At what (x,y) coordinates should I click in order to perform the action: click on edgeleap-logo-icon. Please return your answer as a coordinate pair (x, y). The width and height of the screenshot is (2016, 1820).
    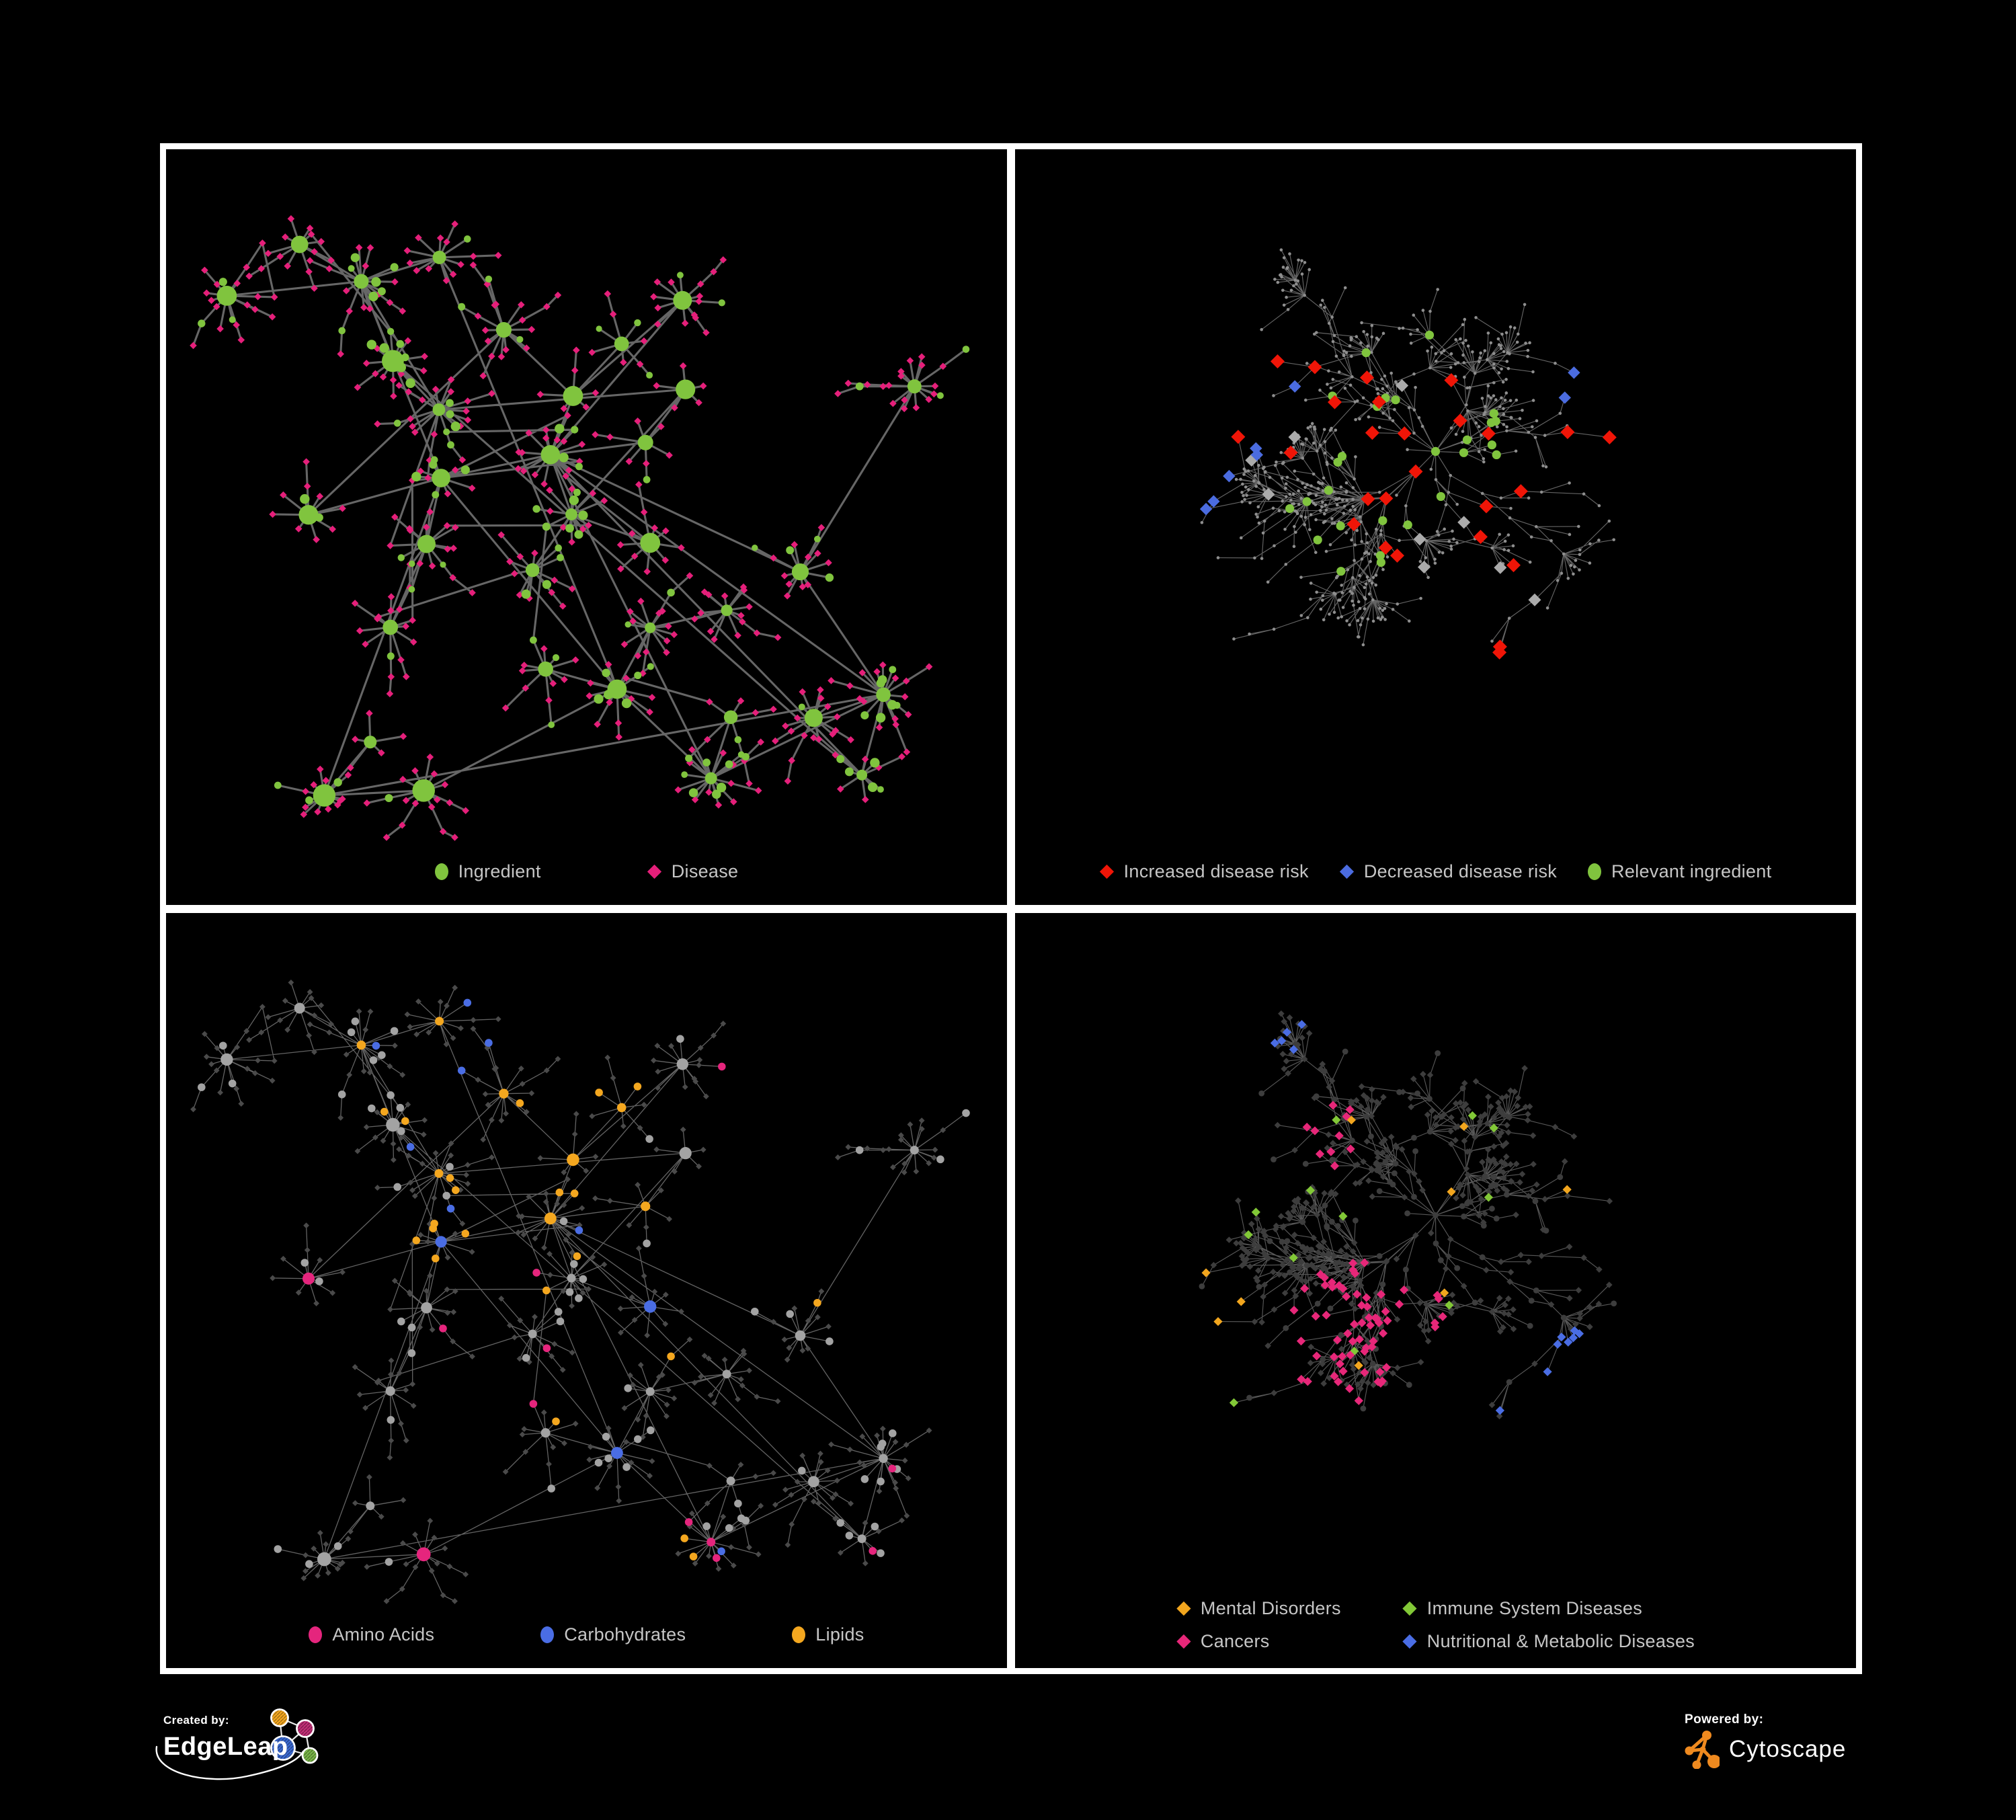
    Looking at the image, I should click on (237, 1744).